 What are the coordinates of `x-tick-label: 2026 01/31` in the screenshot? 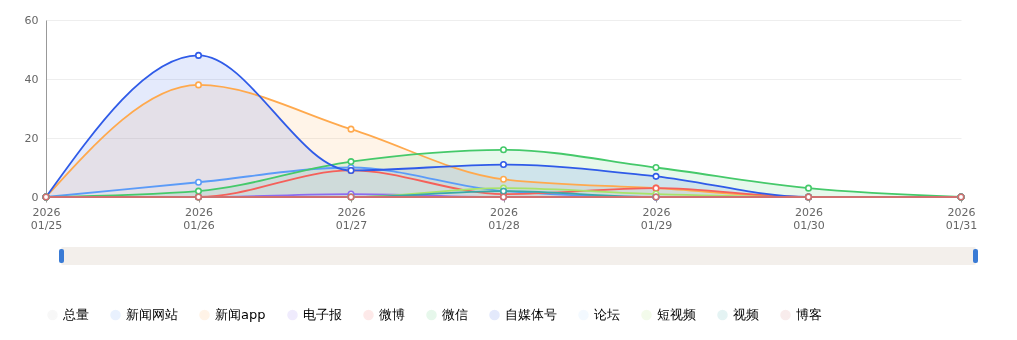 It's located at (961, 218).